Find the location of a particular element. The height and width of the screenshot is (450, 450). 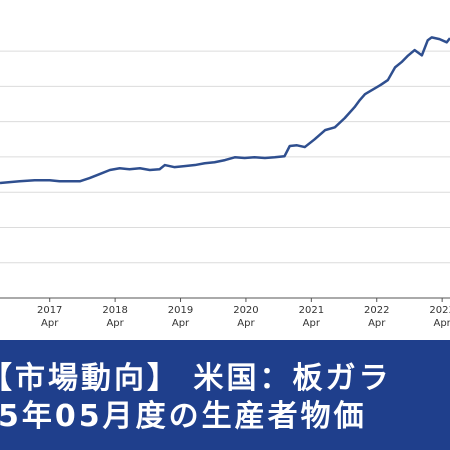

x-tick-label: 2017 is located at coordinates (49, 310).